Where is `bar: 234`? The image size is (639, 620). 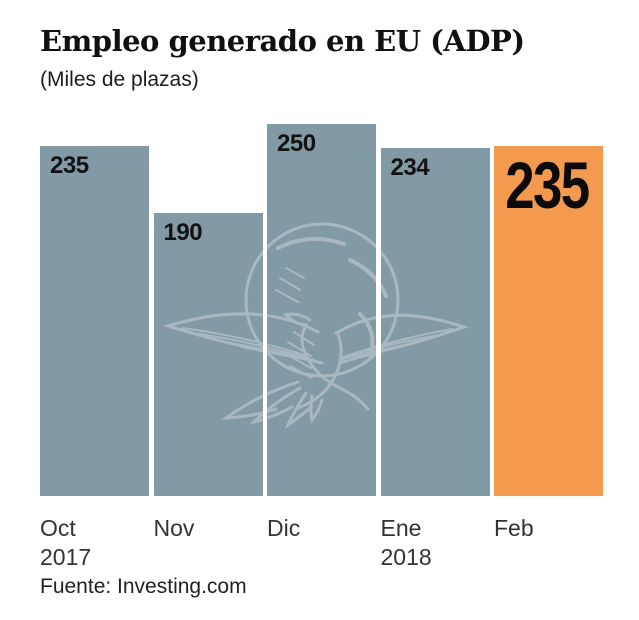 bar: 234 is located at coordinates (435, 321).